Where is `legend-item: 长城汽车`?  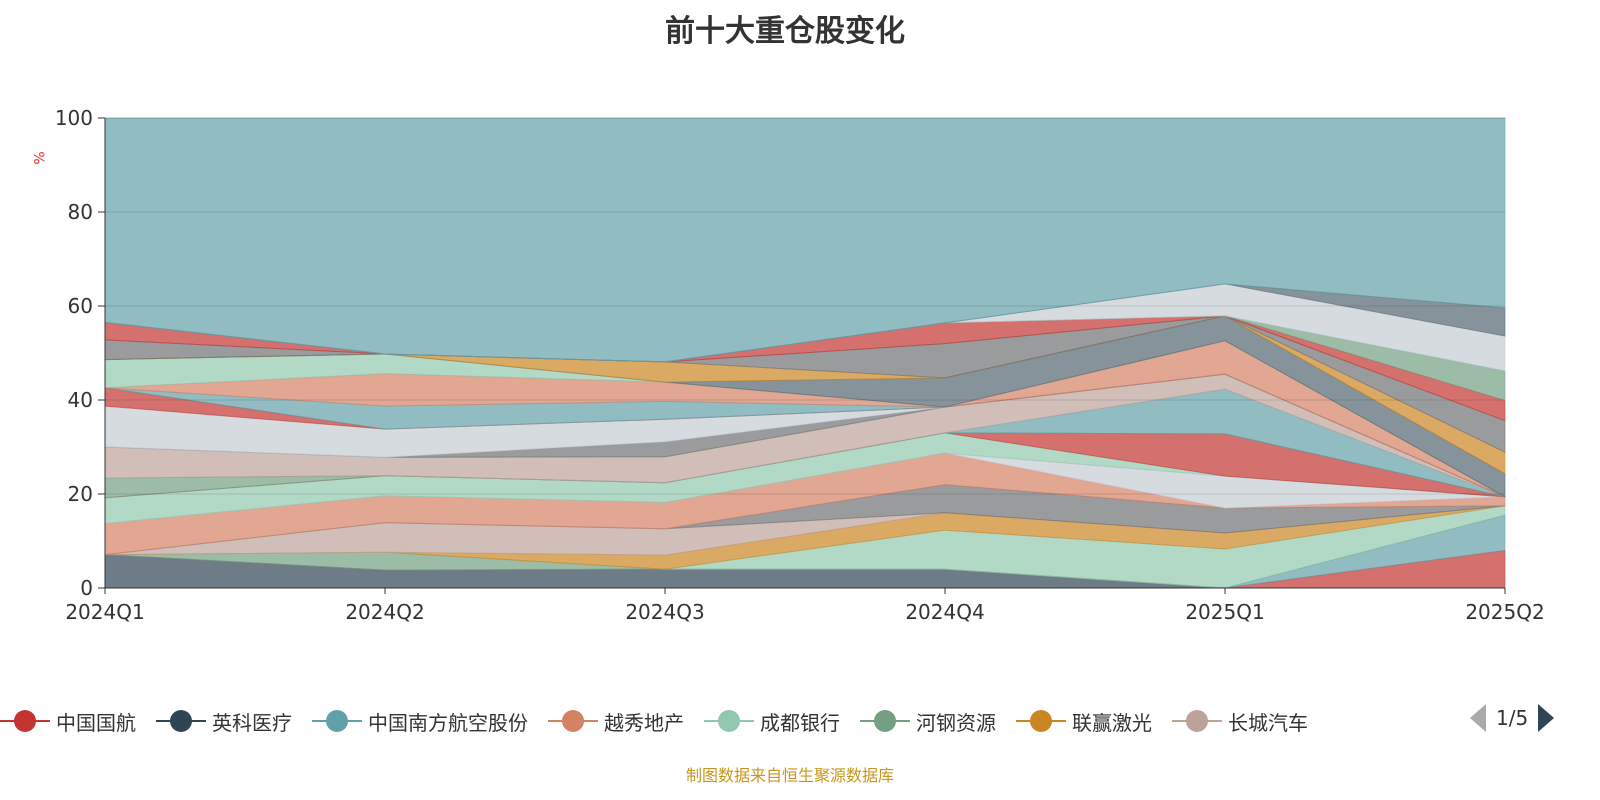 legend-item: 长城汽车 is located at coordinates (1240, 721).